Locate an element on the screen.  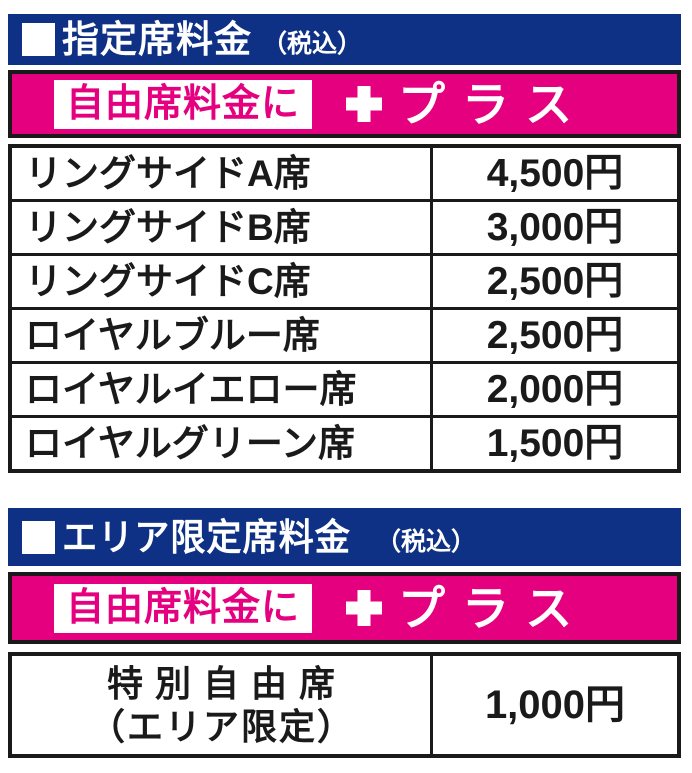
seat-name: ロイヤルイエロー席 is located at coordinates (222, 389).